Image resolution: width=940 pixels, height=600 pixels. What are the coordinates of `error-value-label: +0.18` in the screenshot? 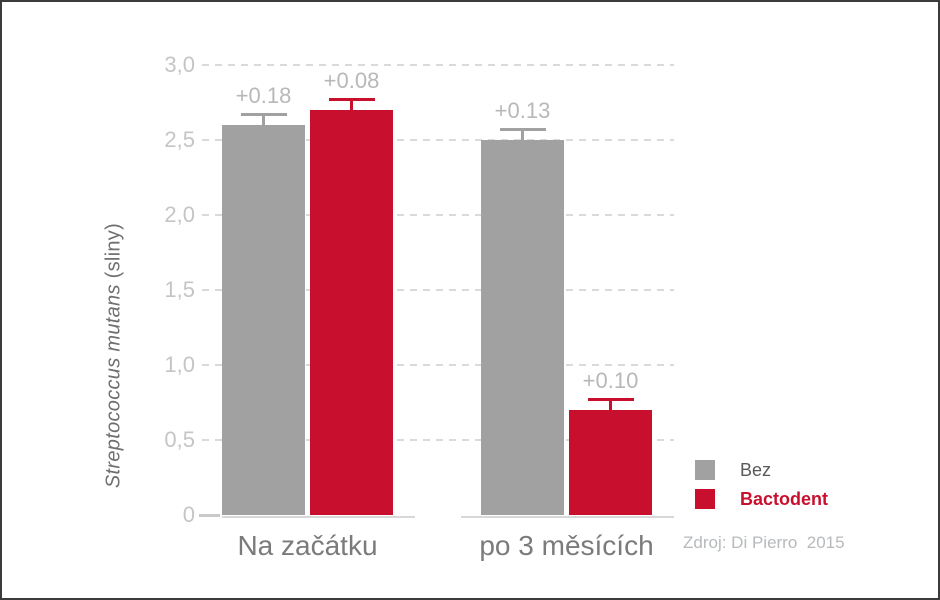 It's located at (263, 95).